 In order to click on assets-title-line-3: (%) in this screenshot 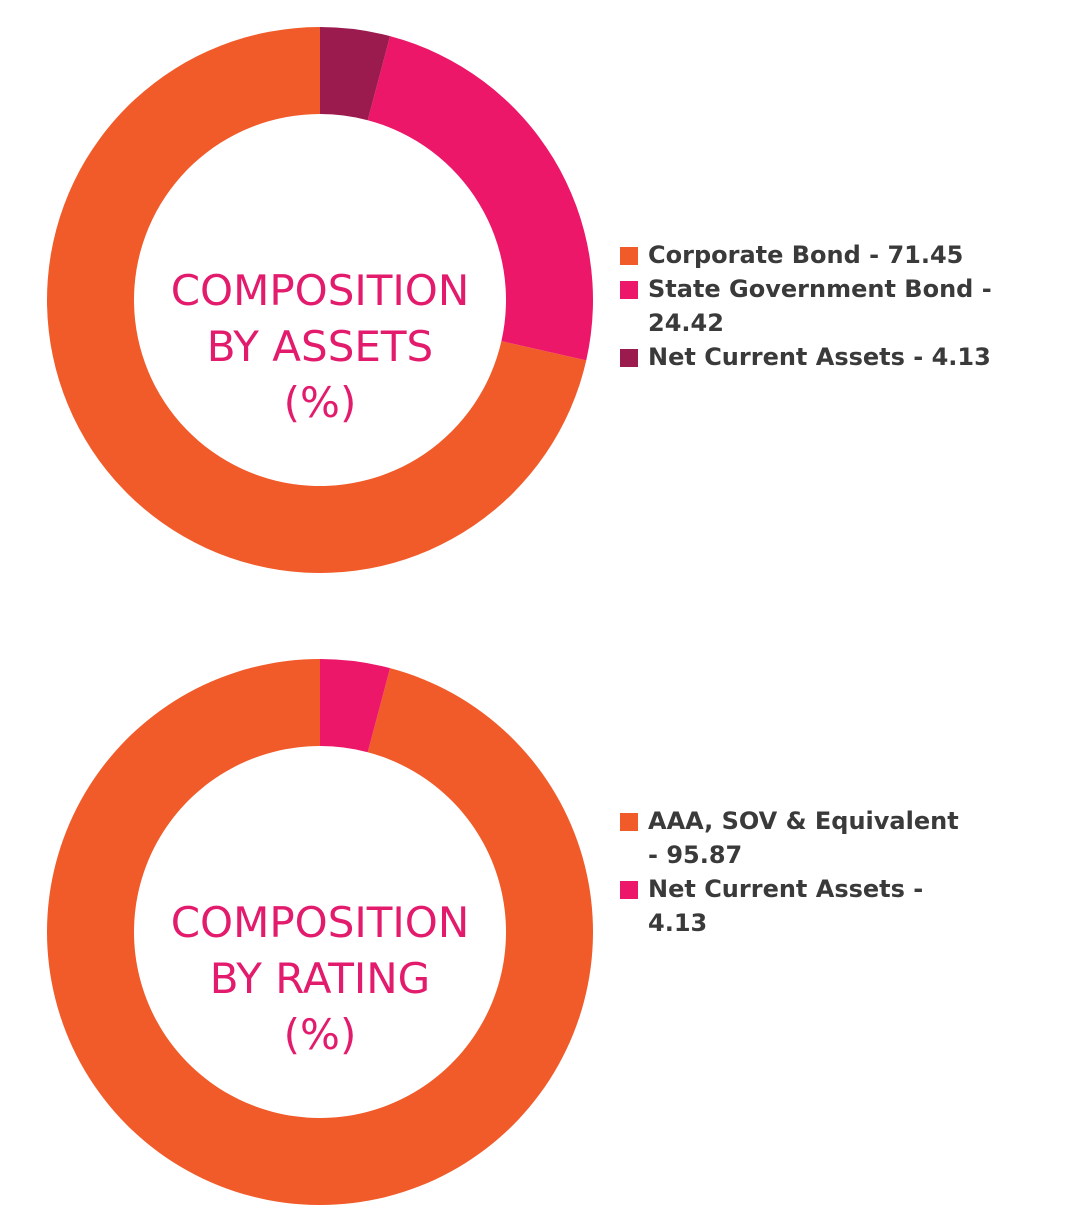, I will do `click(320, 402)`.